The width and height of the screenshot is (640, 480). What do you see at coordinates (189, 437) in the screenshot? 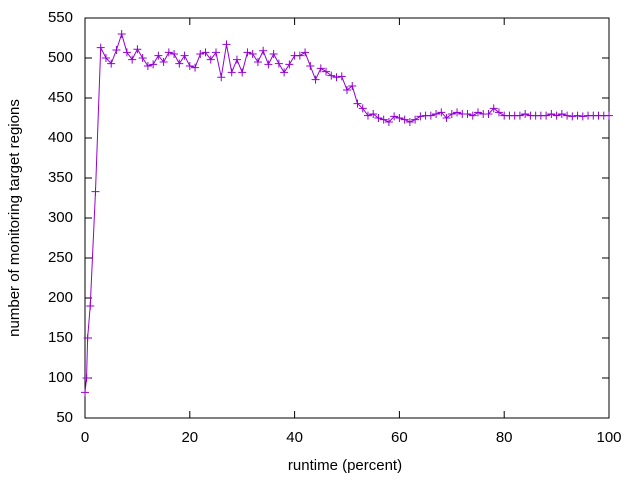
I see `x-tick-label: 20` at bounding box center [189, 437].